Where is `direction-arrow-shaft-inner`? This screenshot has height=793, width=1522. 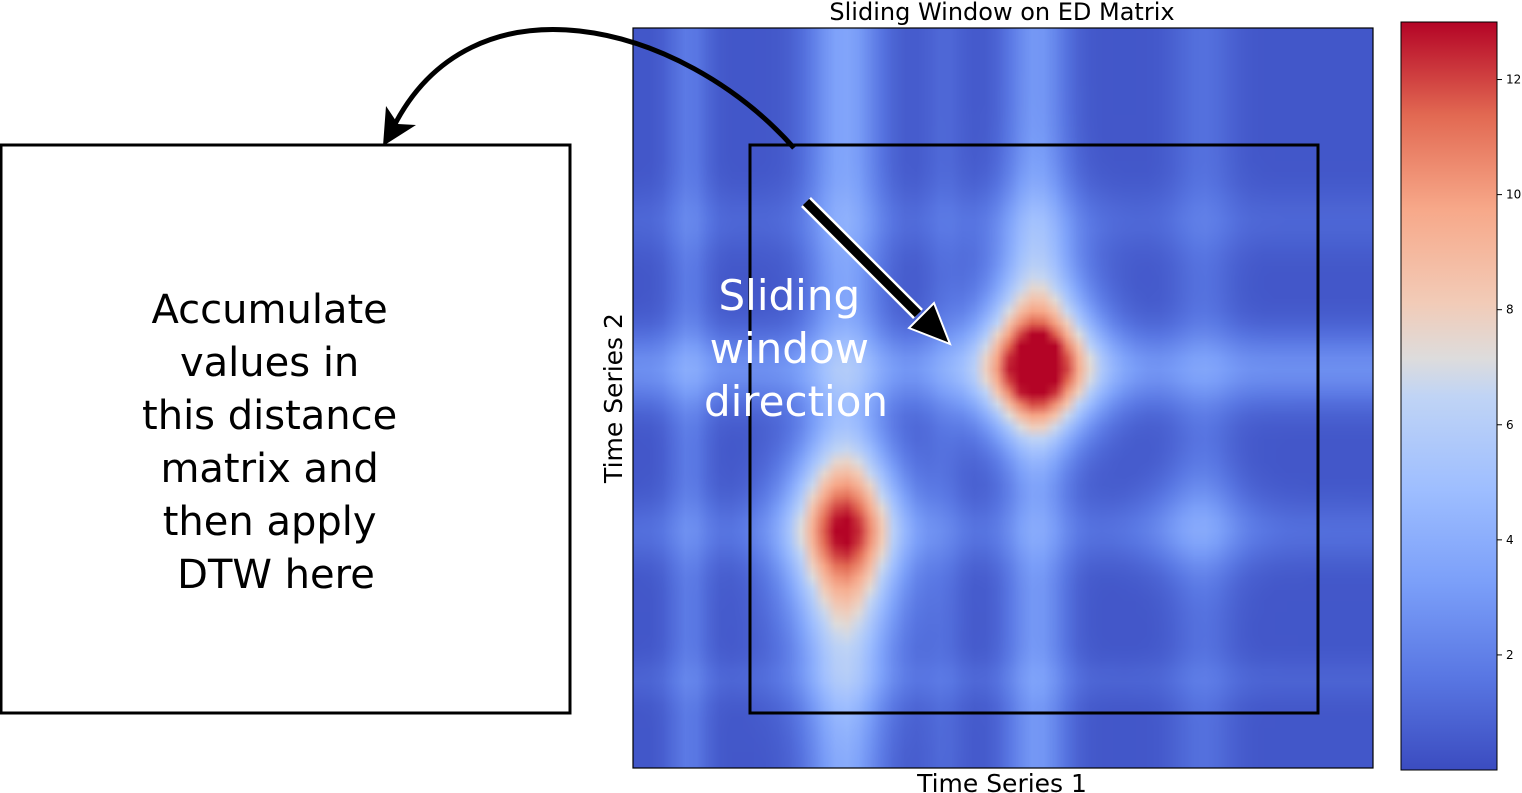
direction-arrow-shaft-inner is located at coordinates (862, 258).